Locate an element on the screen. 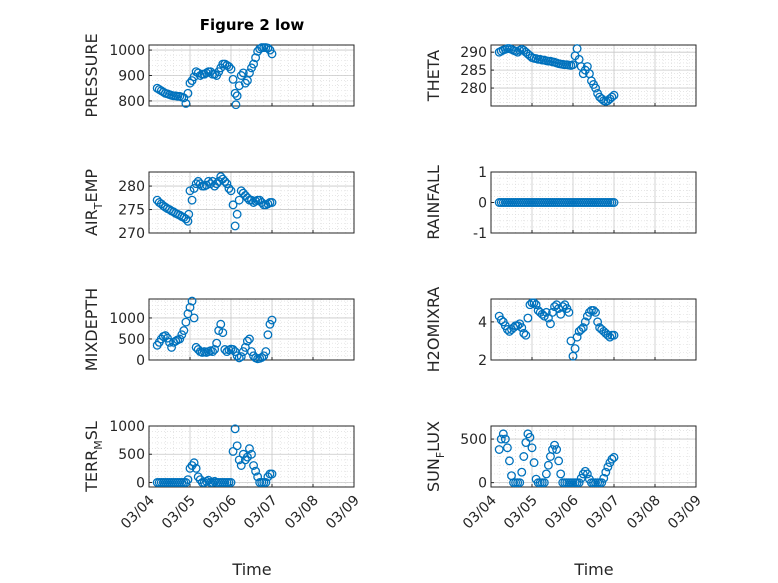  subplot-rainfall: -1 0 1 RAINFALL is located at coordinates (560, 203).